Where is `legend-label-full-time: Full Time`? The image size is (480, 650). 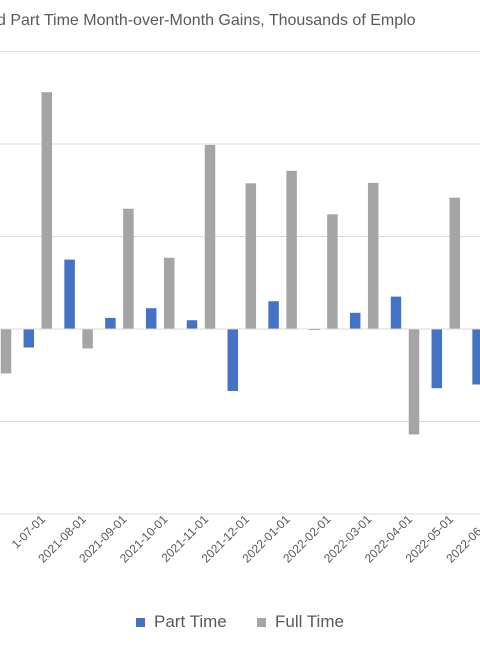 legend-label-full-time: Full Time is located at coordinates (309, 621).